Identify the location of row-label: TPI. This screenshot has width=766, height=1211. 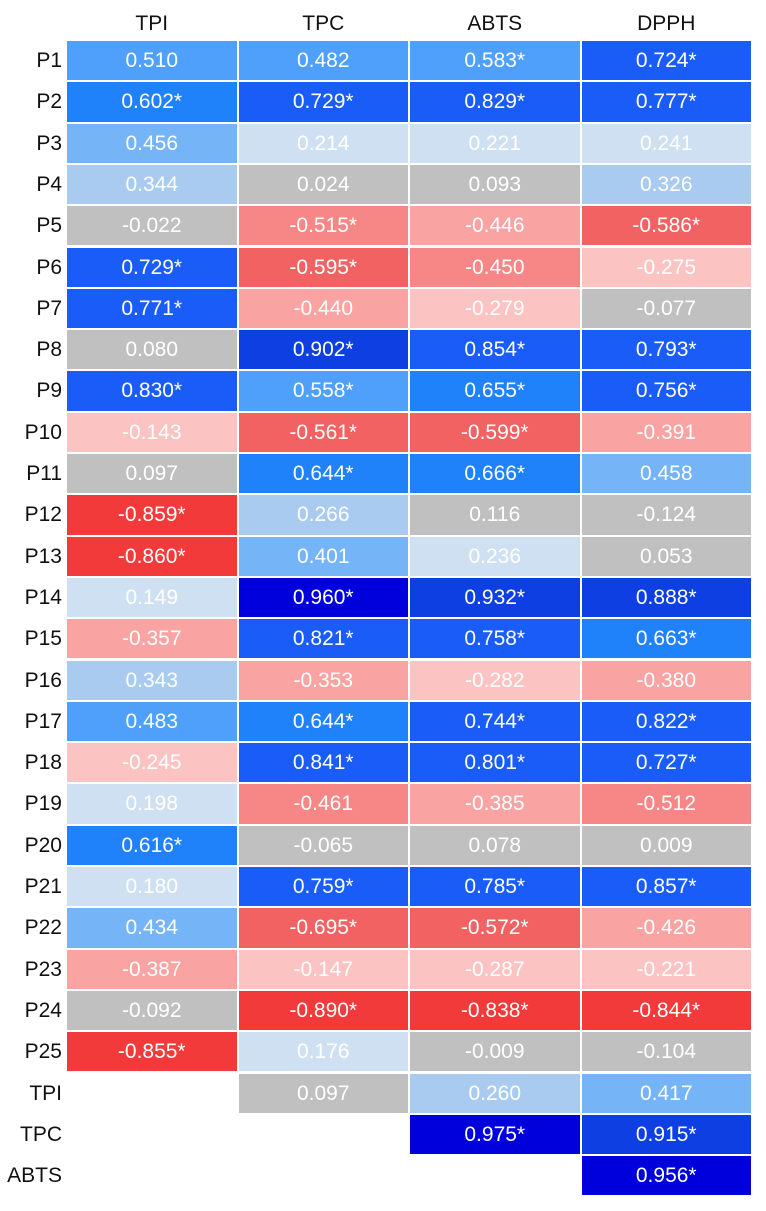
(45, 1093).